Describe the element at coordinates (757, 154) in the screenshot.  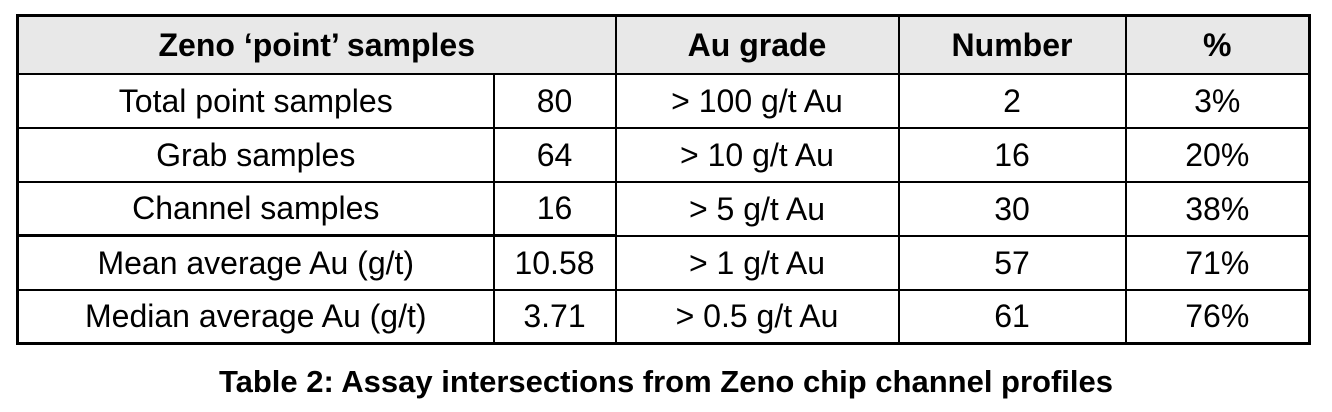
I see `row-grade: > 10 g/t Au` at that location.